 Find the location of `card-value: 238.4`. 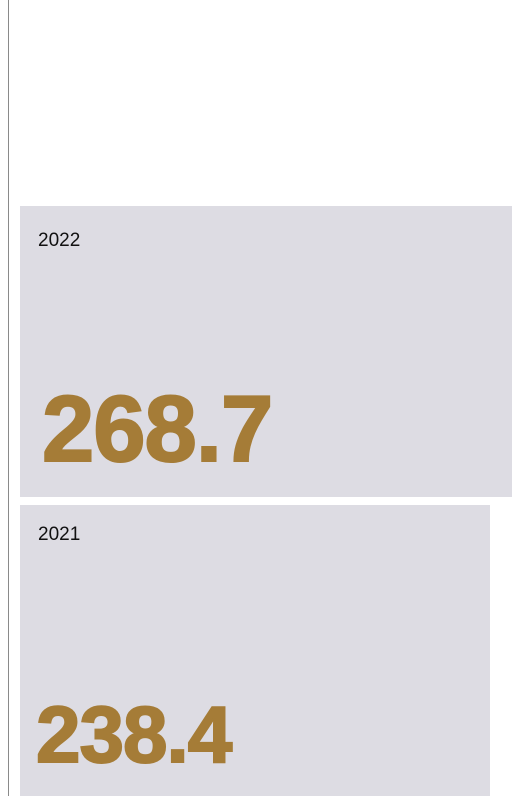

card-value: 238.4 is located at coordinates (134, 734).